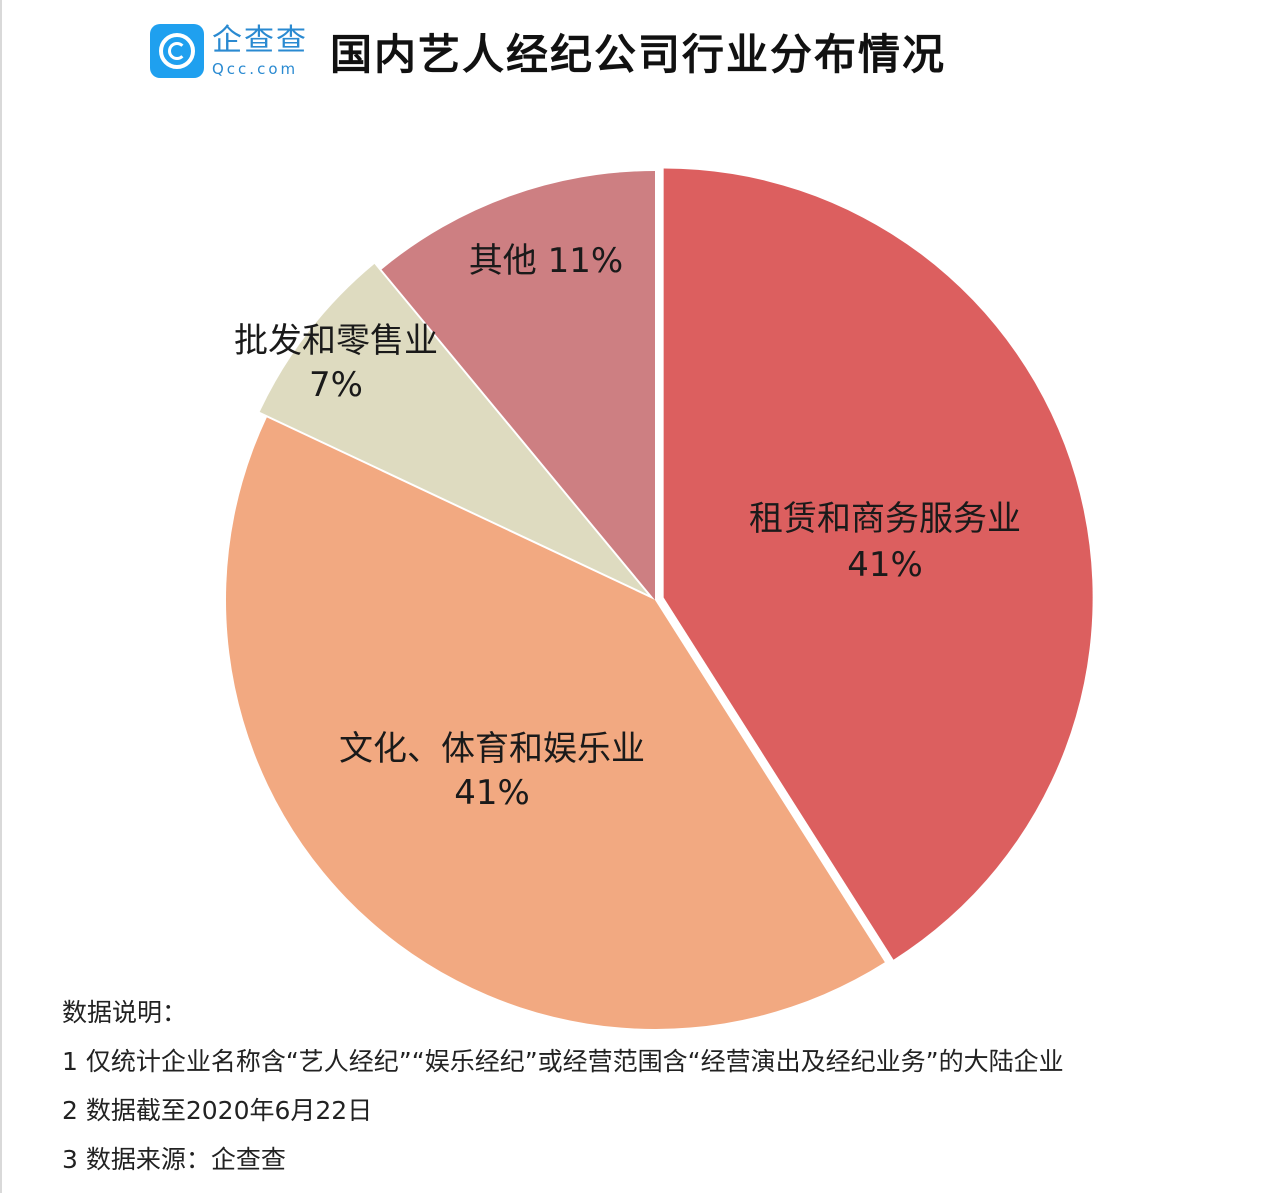 Image resolution: width=1268 pixels, height=1193 pixels. Describe the element at coordinates (177, 51) in the screenshot. I see `qcc-logo-icon` at that location.